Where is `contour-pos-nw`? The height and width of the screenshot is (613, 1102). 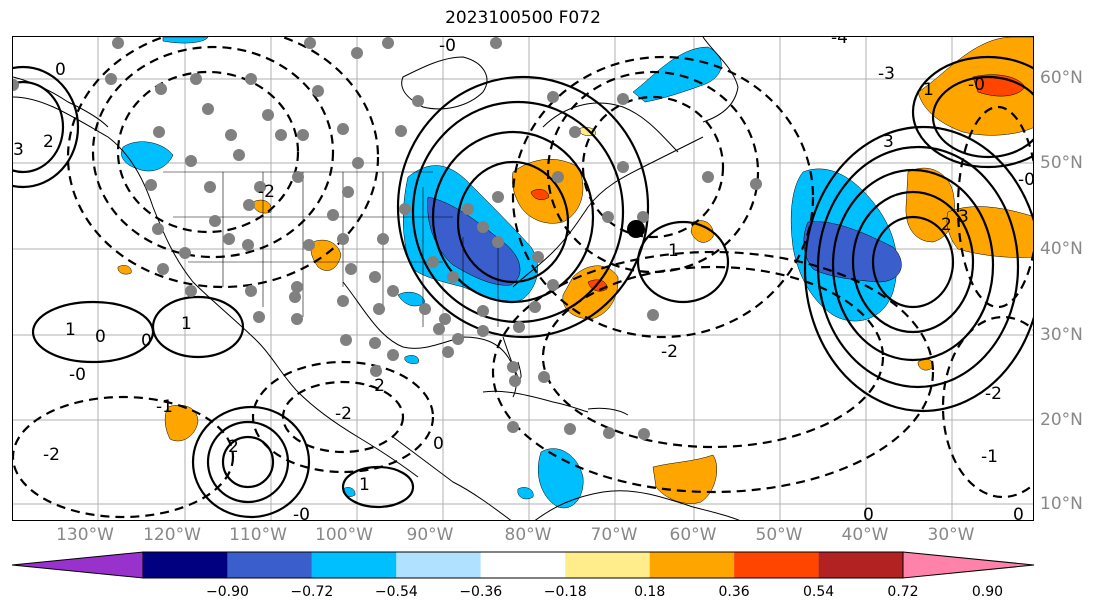
contour-pos-nw is located at coordinates (39, 127).